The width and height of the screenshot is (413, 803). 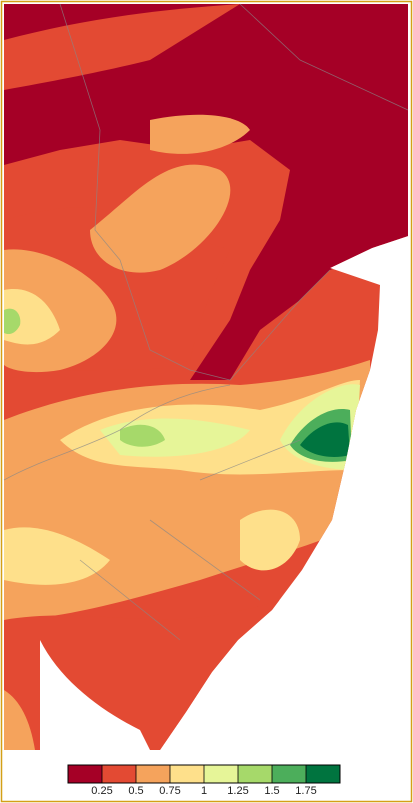 I want to click on legend-tick-label: 0.25, so click(x=101, y=791).